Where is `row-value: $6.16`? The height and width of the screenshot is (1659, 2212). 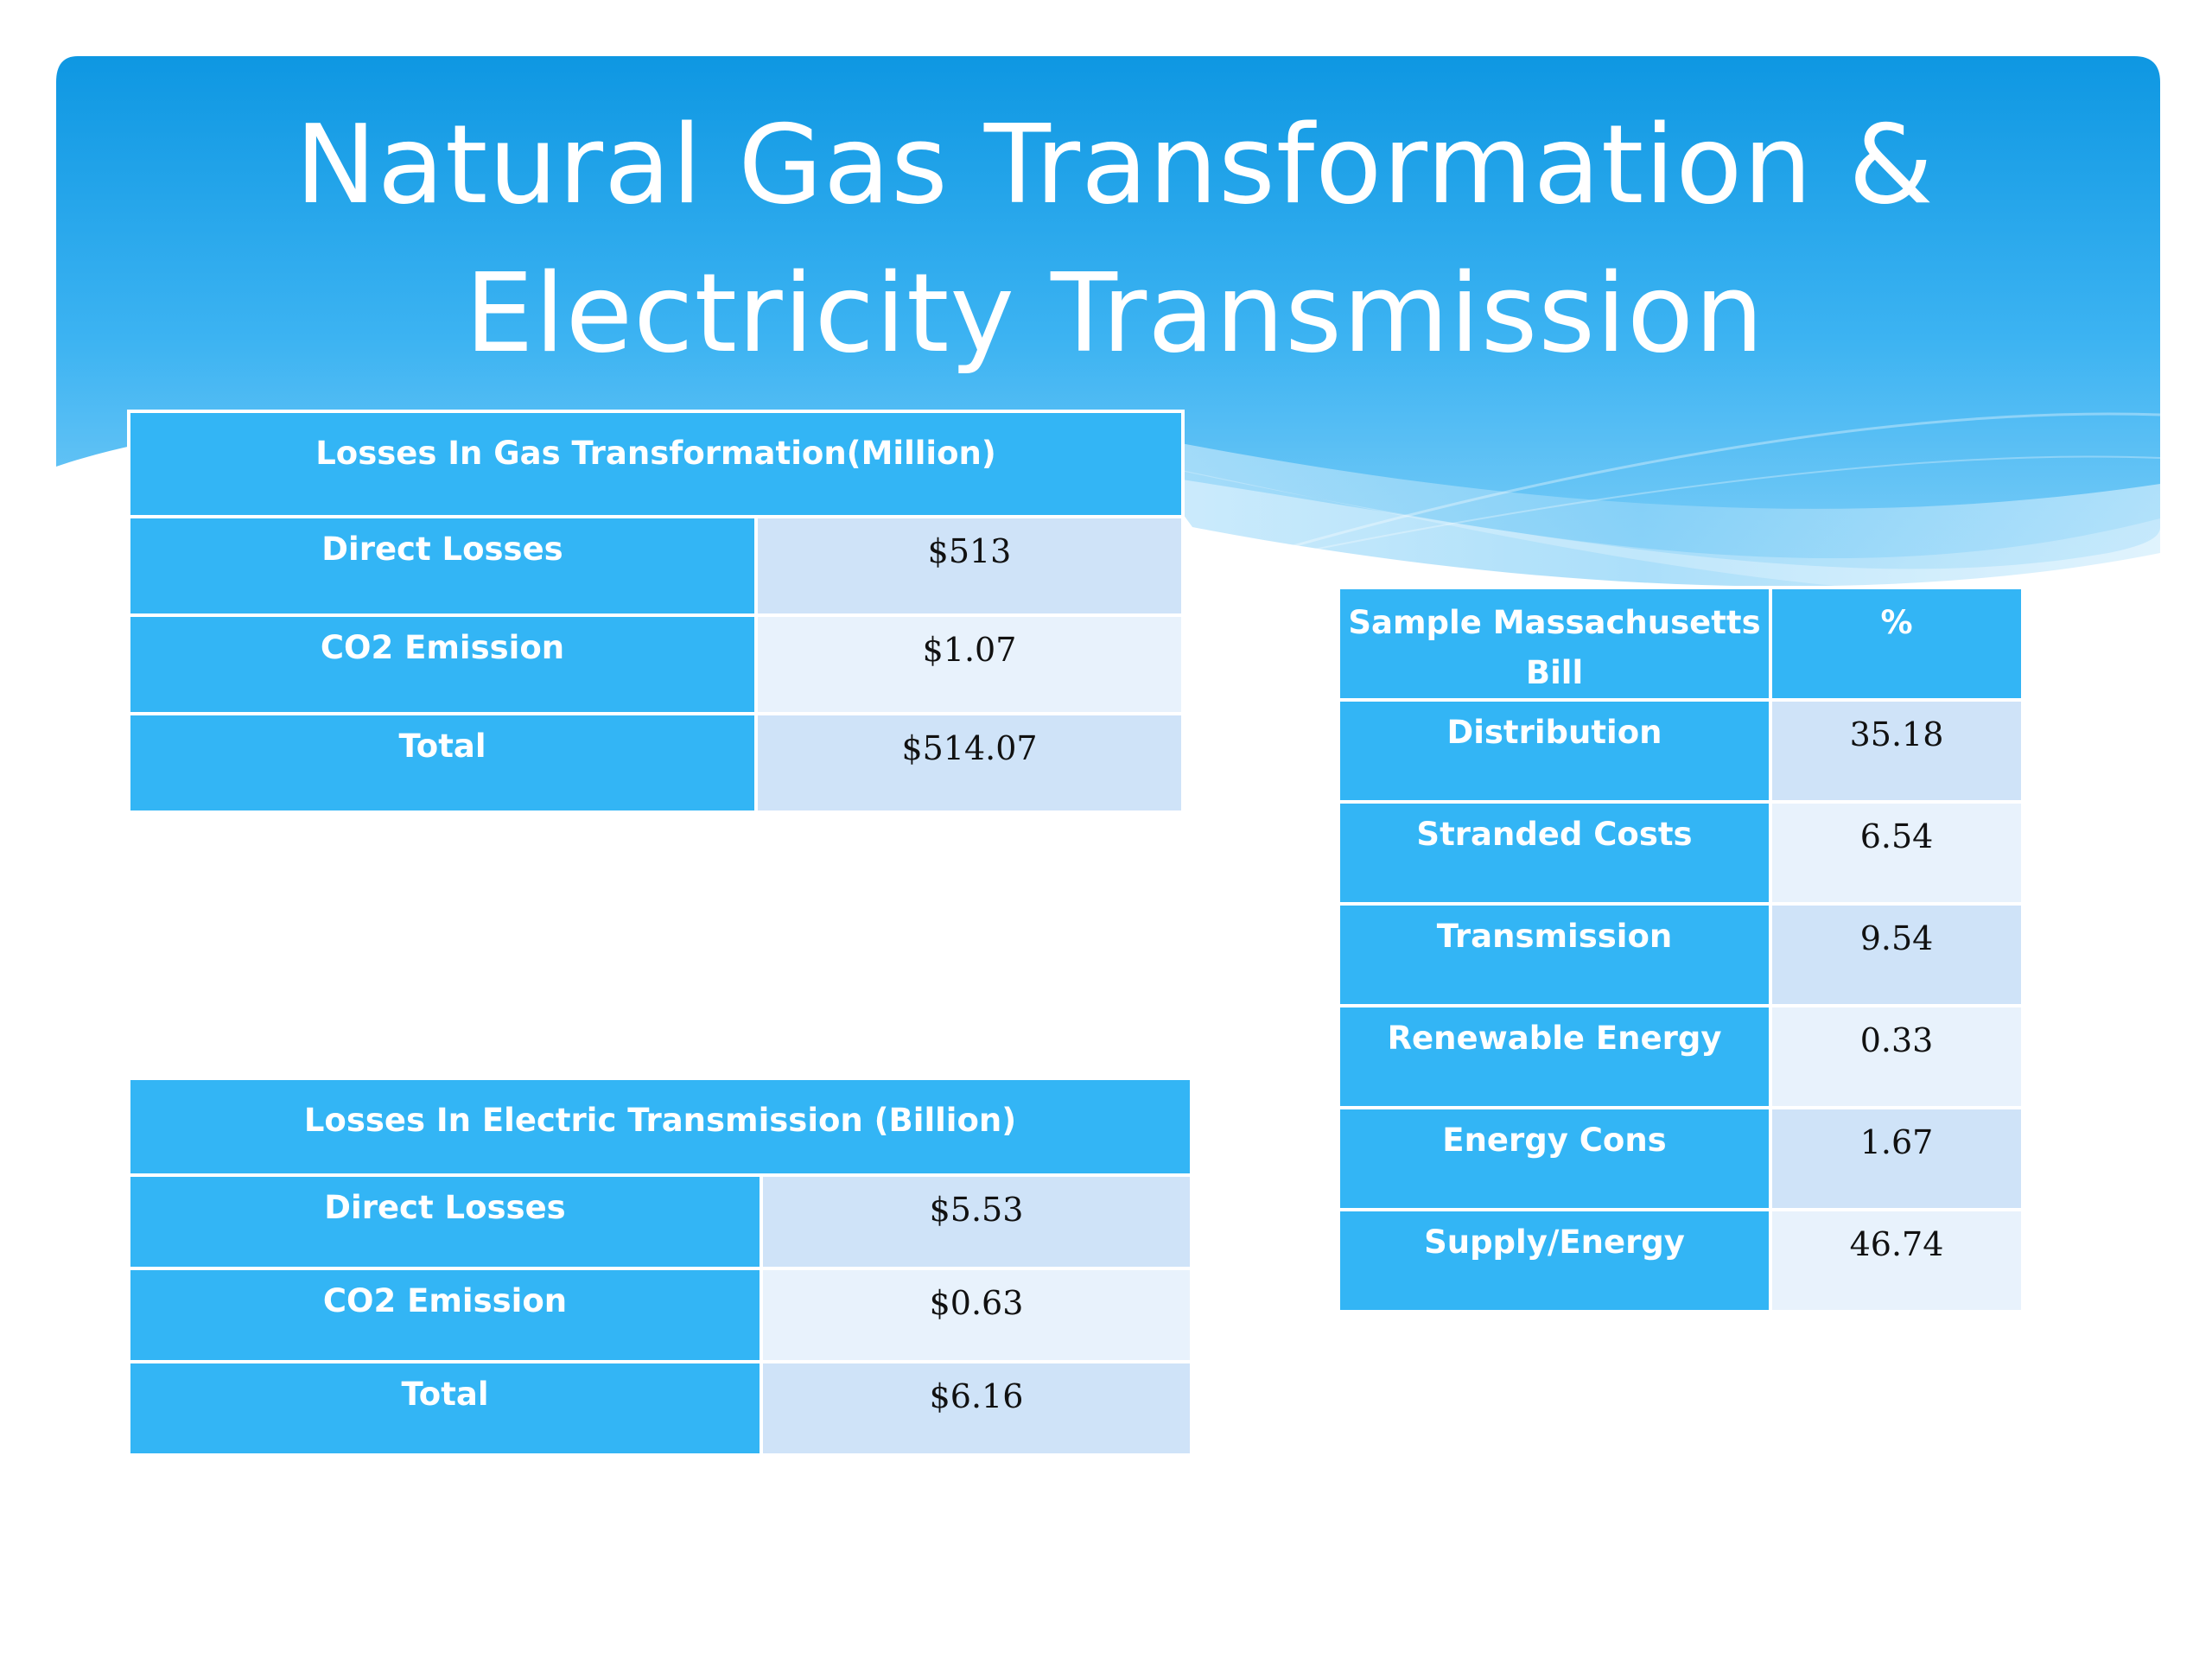 row-value: $6.16 is located at coordinates (977, 1408).